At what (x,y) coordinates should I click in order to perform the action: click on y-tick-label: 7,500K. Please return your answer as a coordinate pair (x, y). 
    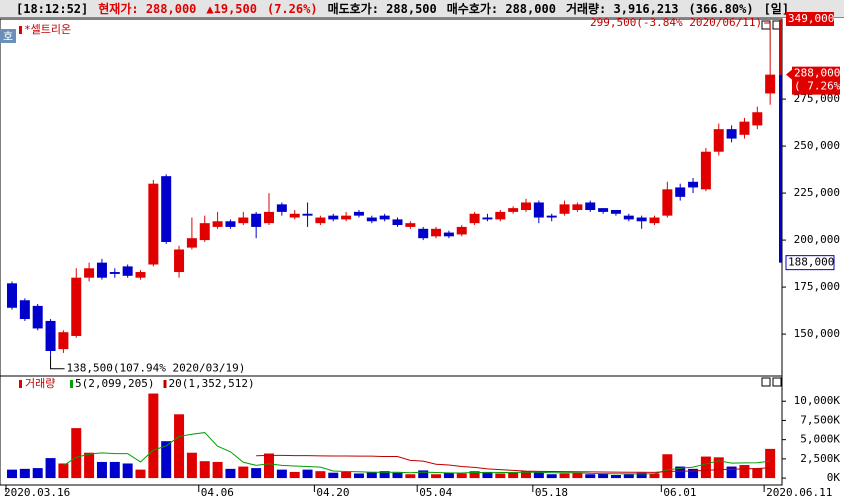
    Looking at the image, I should click on (820, 419).